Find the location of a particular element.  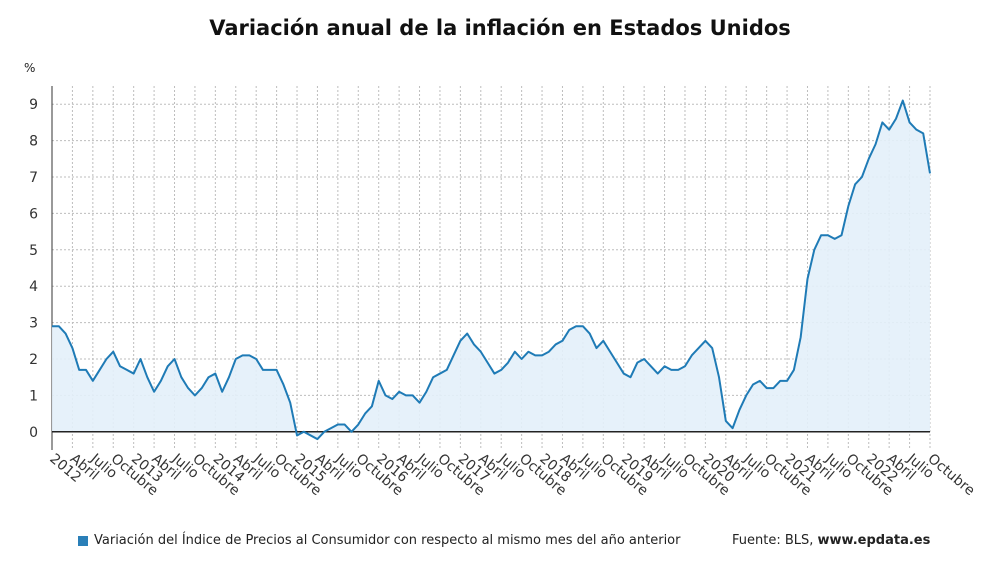

y-tick-label: 5 is located at coordinates (33, 251).